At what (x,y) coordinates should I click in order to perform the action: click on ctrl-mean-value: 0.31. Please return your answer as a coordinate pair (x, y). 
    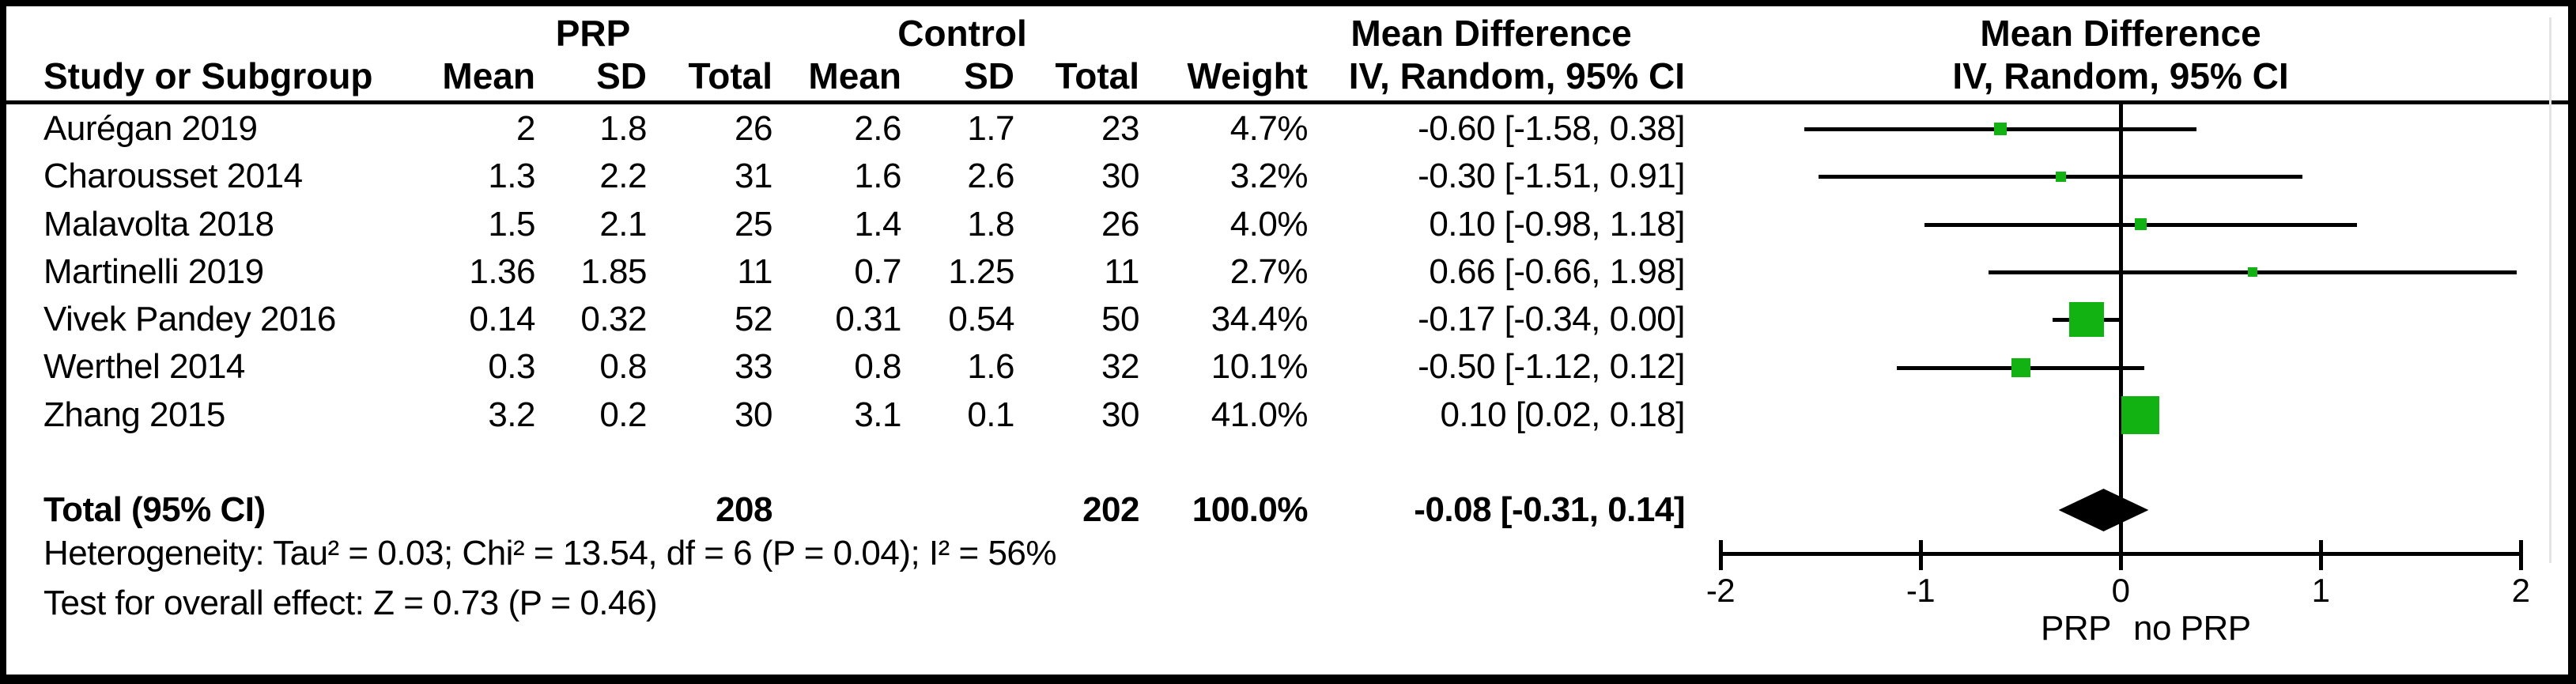
    Looking at the image, I should click on (868, 320).